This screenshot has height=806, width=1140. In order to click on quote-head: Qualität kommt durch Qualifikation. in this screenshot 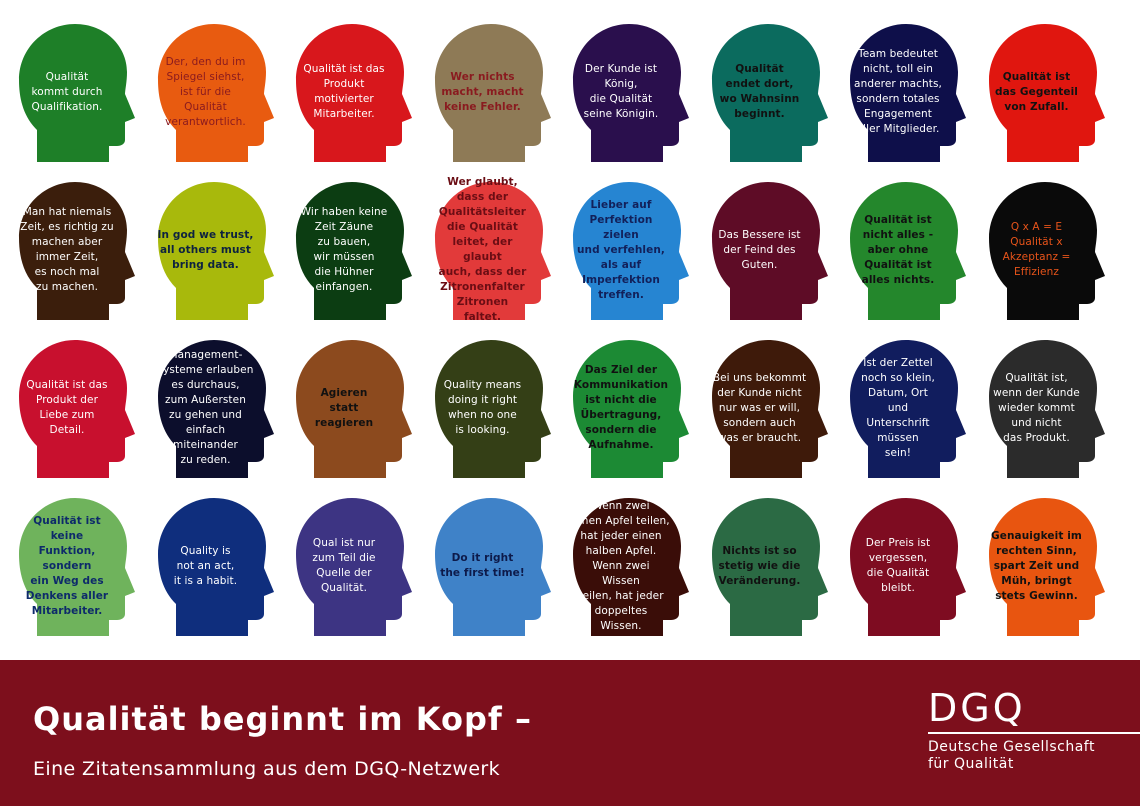, I will do `click(77, 92)`.